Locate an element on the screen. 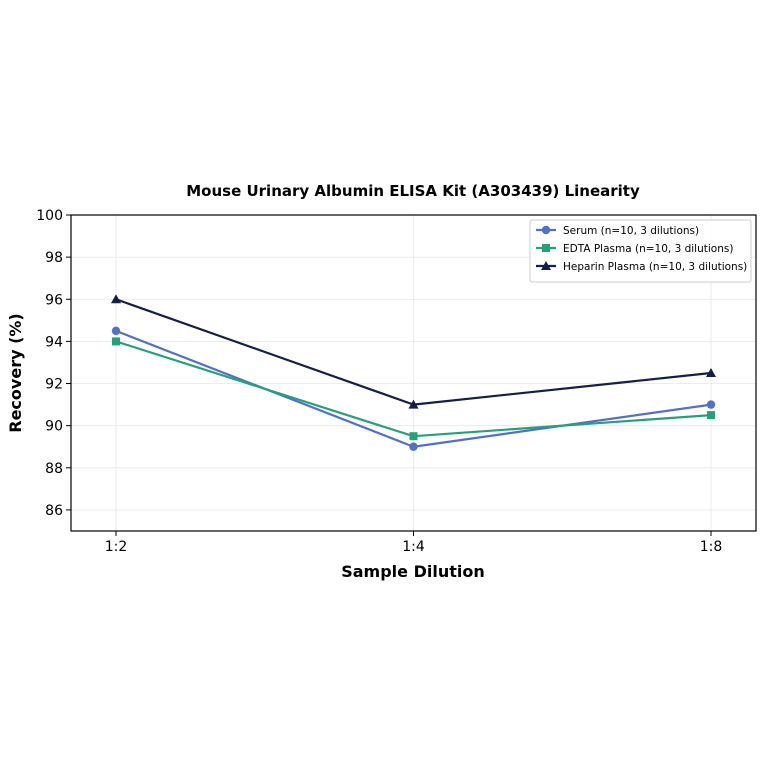 This screenshot has width=764, height=764. y-axis-label: Recovery (%) is located at coordinates (15, 372).